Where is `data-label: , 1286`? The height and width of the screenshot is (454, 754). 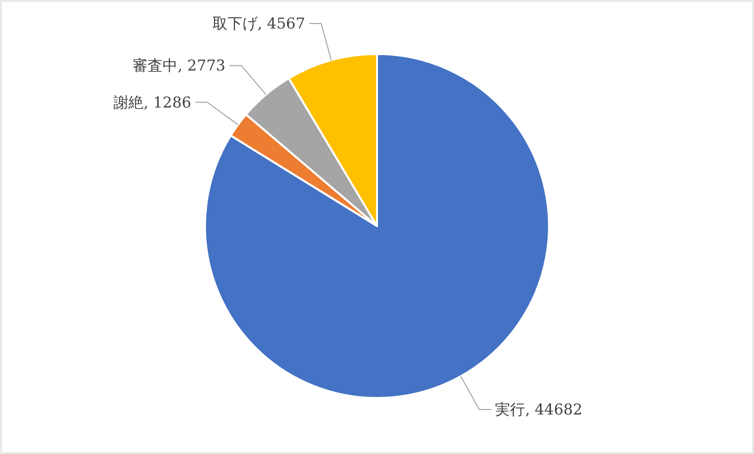 data-label: , 1286 is located at coordinates (168, 102).